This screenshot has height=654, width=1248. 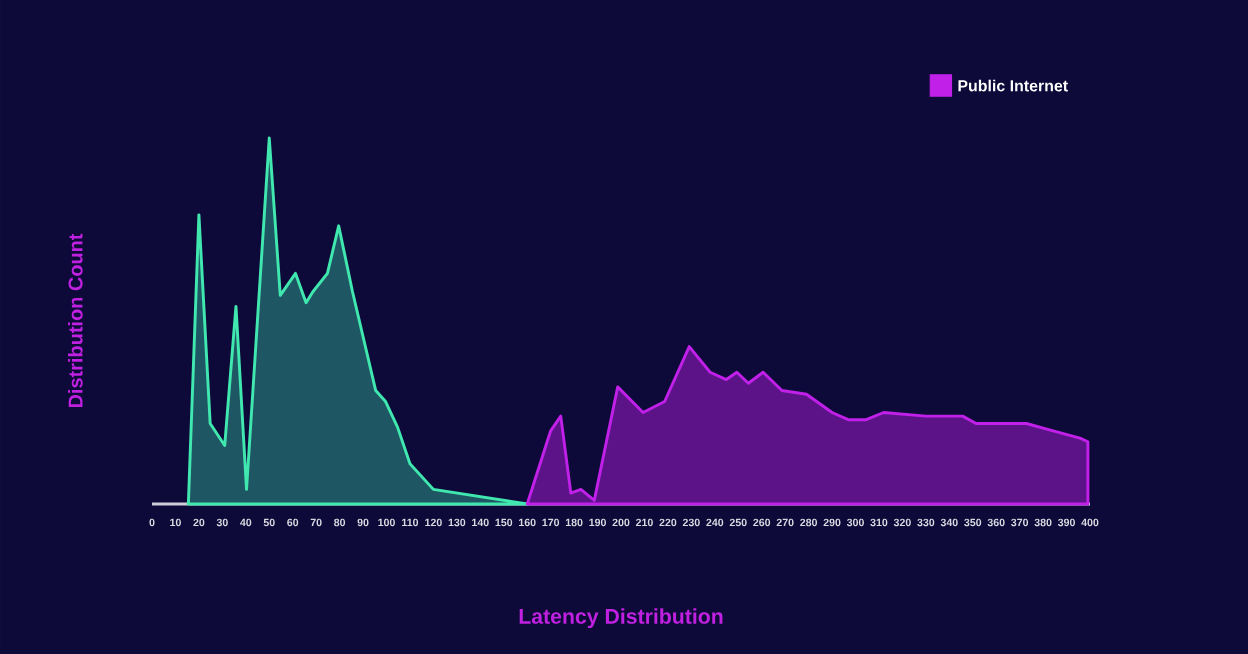 I want to click on x-axis-title: Latency Distribution, so click(x=621, y=618).